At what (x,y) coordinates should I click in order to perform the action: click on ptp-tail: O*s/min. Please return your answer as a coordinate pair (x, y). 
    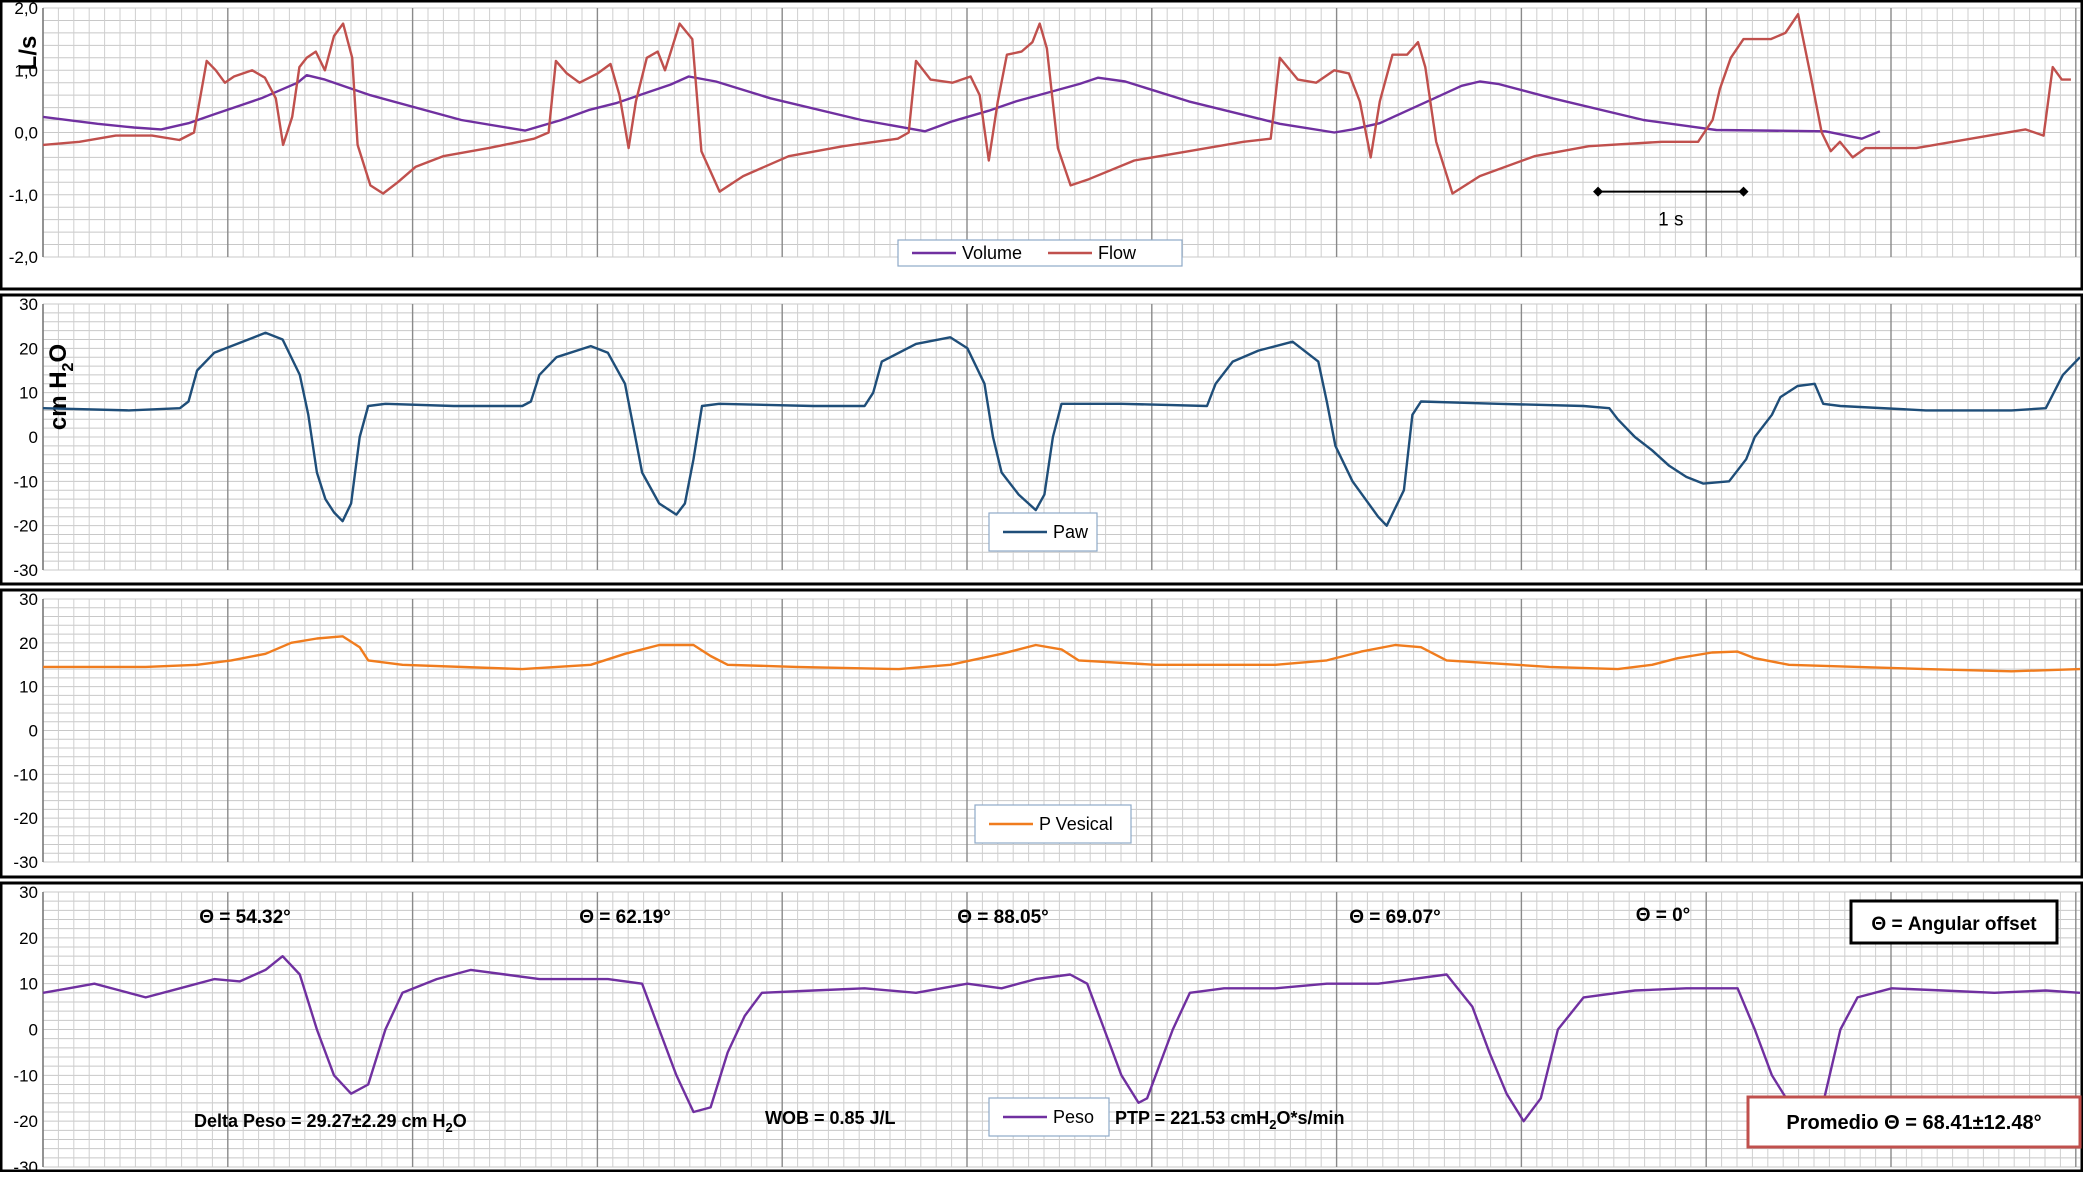
    Looking at the image, I should click on (1311, 1118).